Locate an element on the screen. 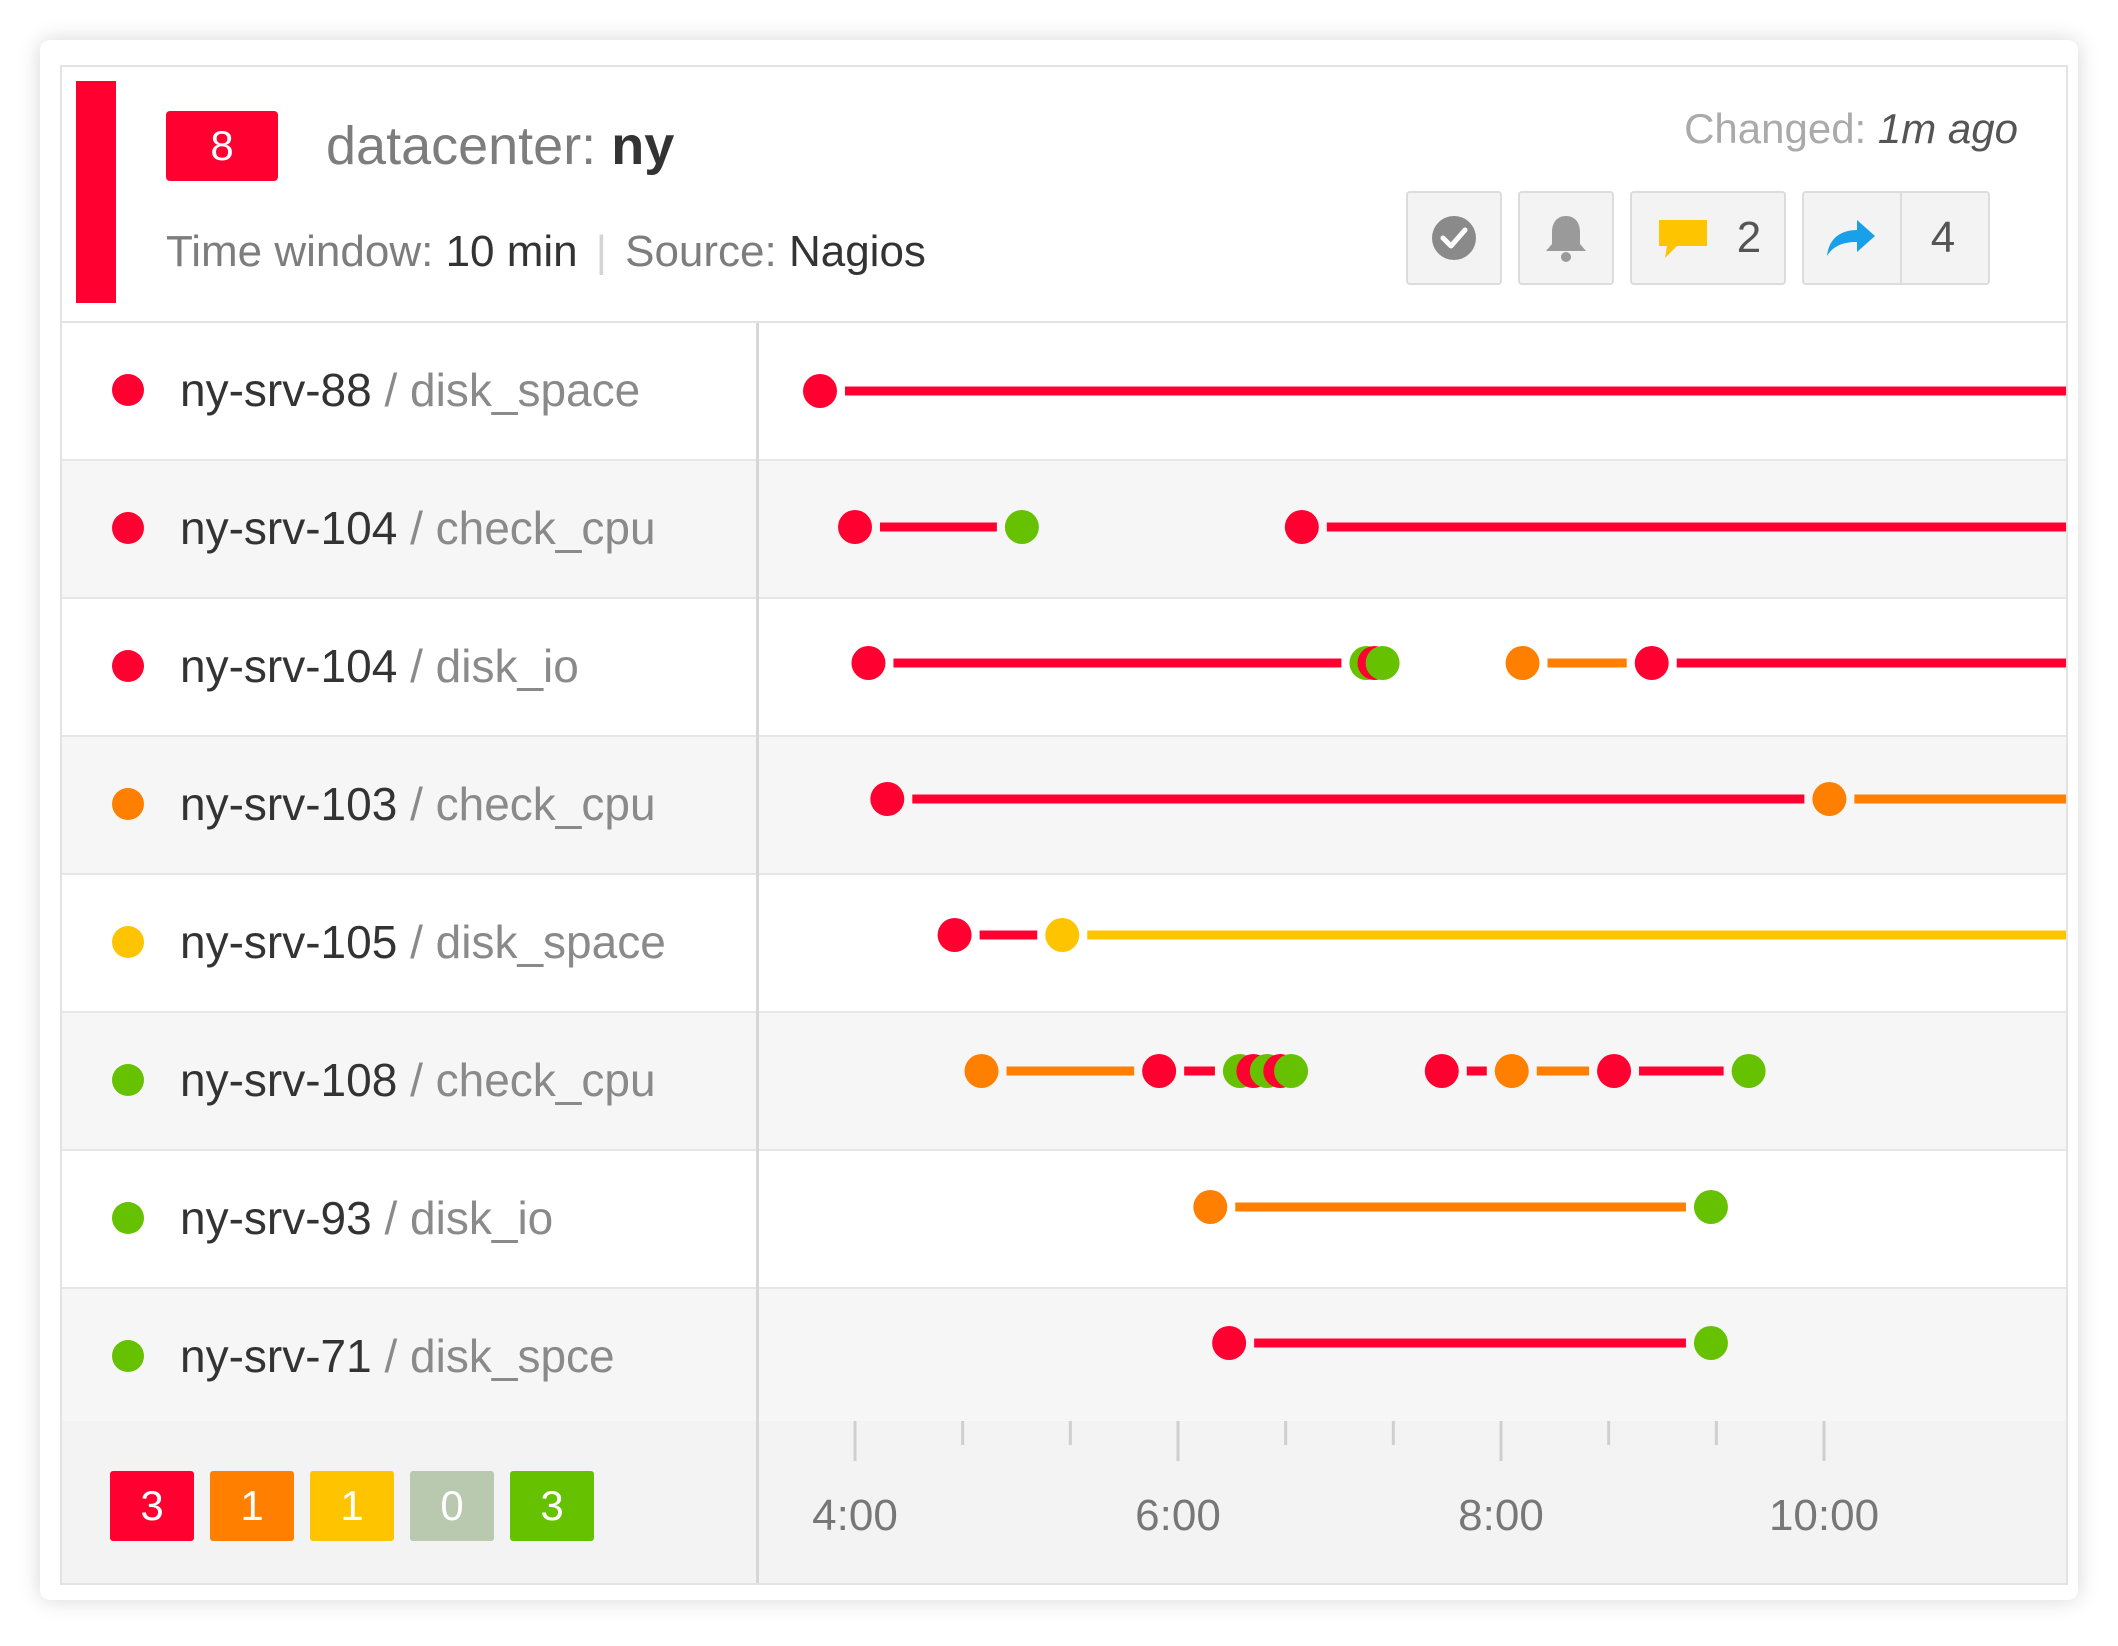 Image resolution: width=2118 pixels, height=1646 pixels. acknowledge-button is located at coordinates (1454, 238).